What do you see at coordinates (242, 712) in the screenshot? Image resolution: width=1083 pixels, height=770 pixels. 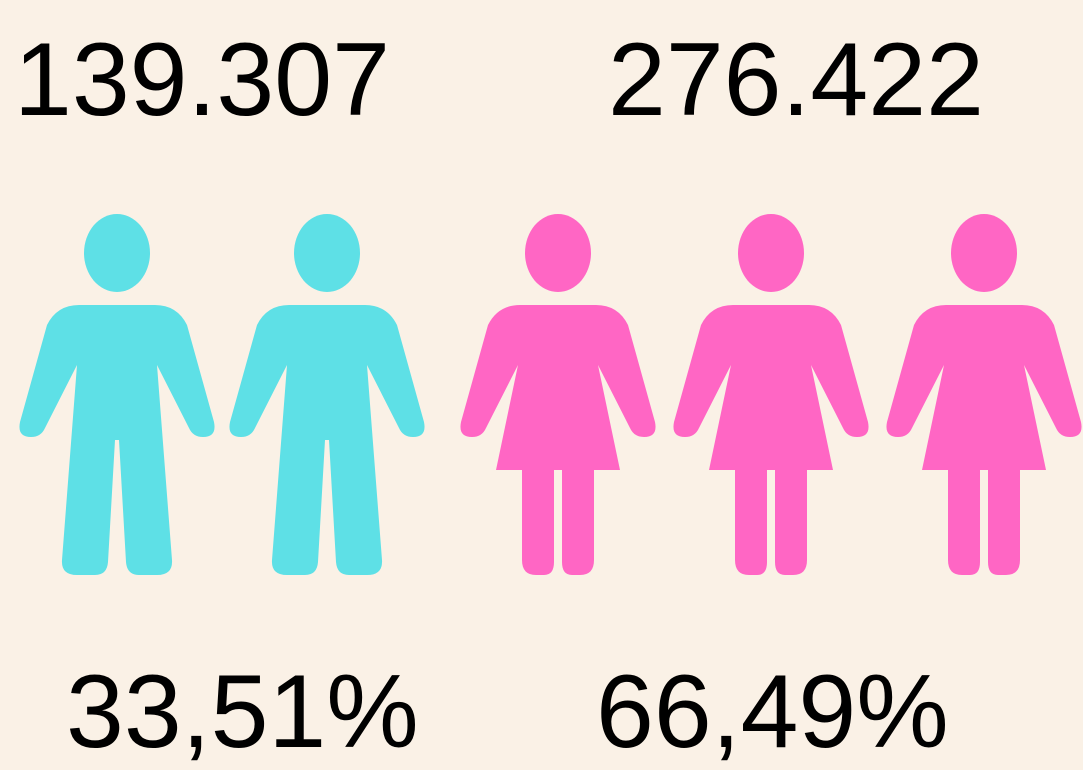 I see `male-percent: 33,51%` at bounding box center [242, 712].